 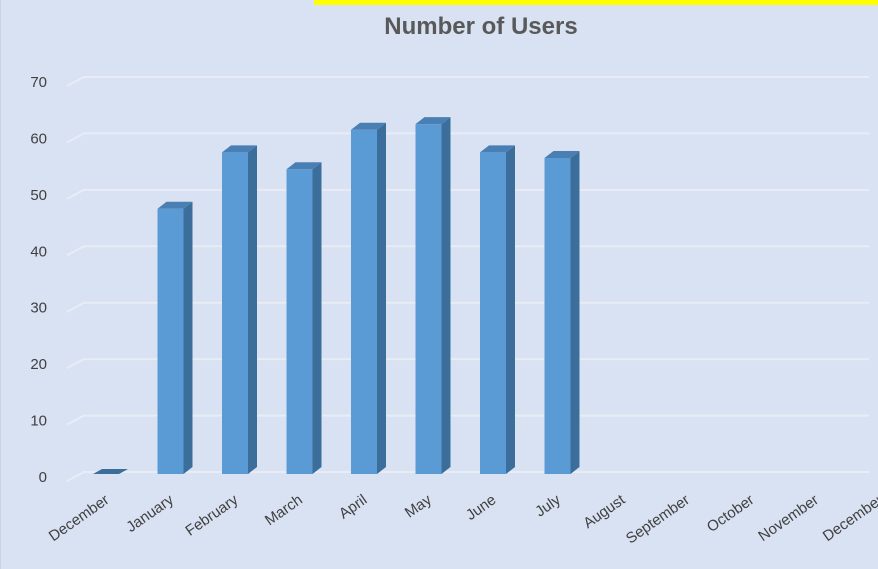 I want to click on x-category-label: April, so click(x=353, y=506).